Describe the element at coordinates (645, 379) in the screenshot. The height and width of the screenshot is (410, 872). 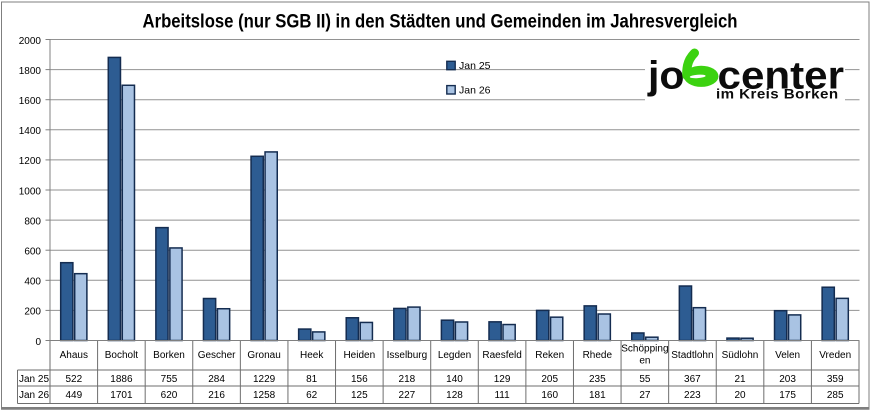
I see `svg-text: 55` at that location.